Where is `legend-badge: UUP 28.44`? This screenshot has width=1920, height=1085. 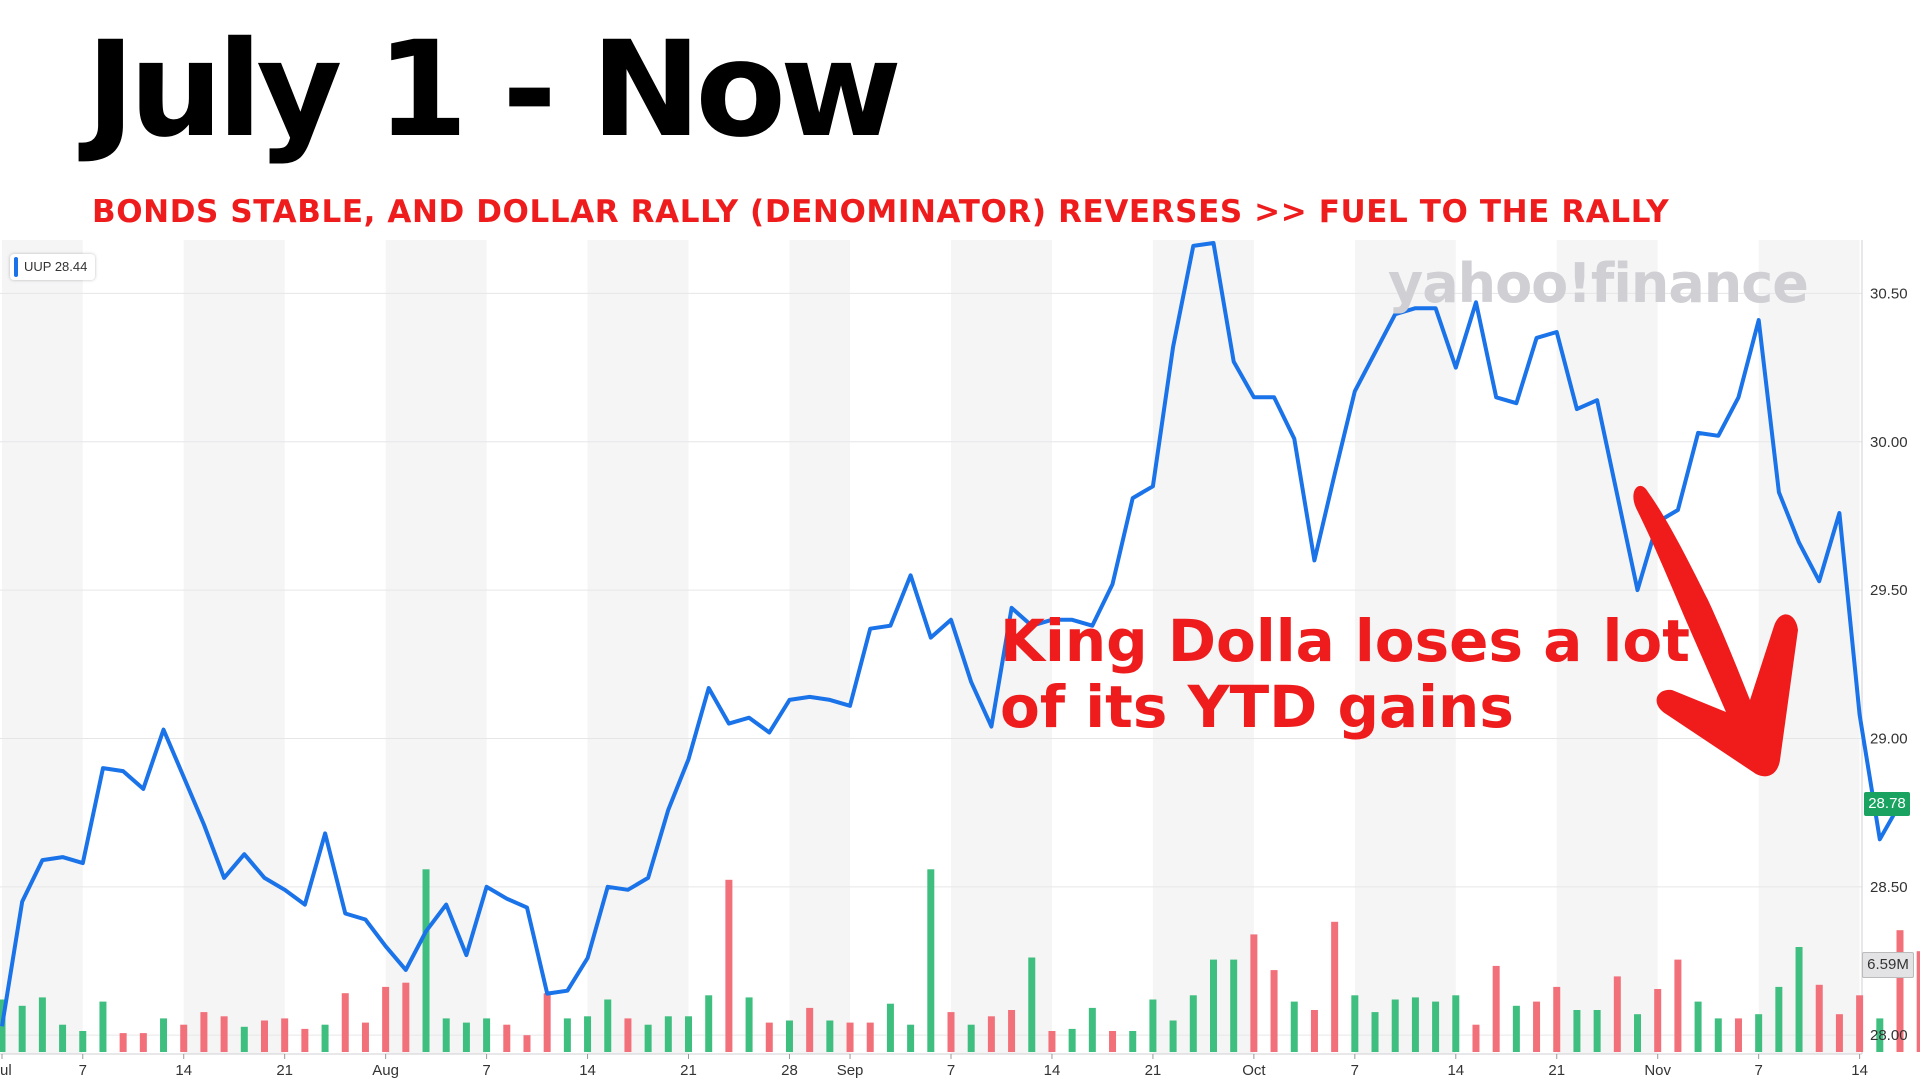
legend-badge: UUP 28.44 is located at coordinates (53, 267).